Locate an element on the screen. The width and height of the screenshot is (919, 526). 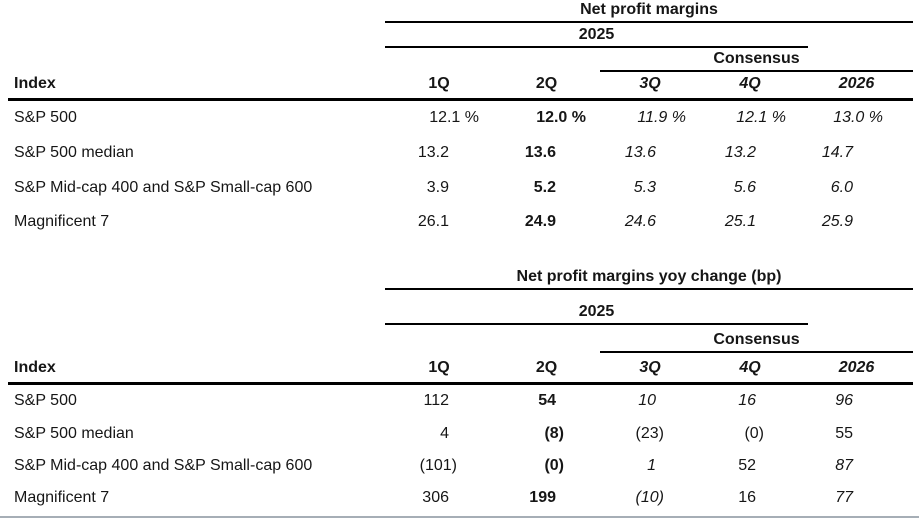
cell: 55 is located at coordinates (844, 433).